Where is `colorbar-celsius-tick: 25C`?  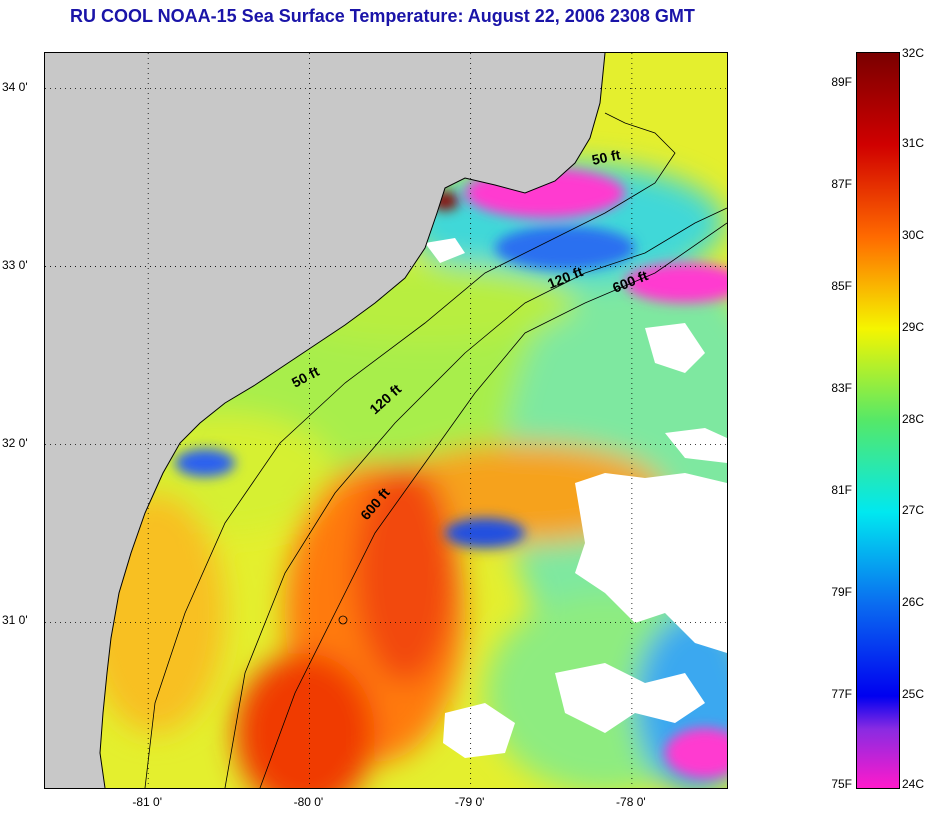 colorbar-celsius-tick: 25C is located at coordinates (913, 694).